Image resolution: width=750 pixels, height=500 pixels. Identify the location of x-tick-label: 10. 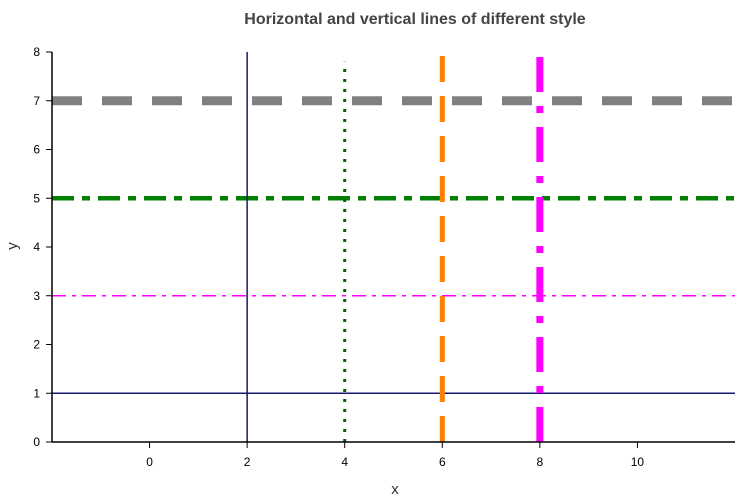
(638, 462).